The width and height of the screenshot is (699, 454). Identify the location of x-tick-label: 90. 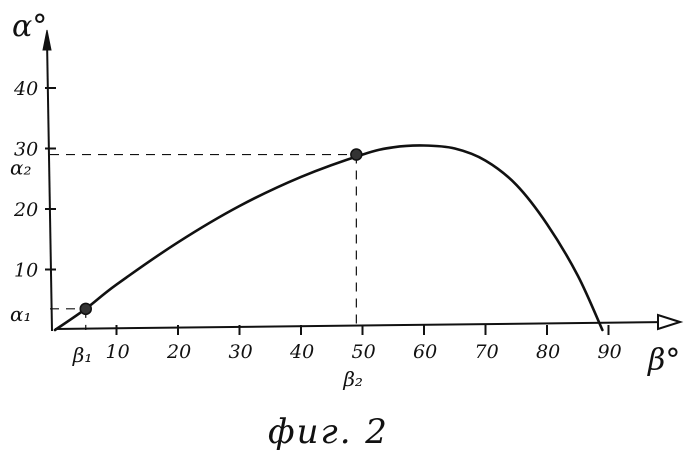
(610, 352).